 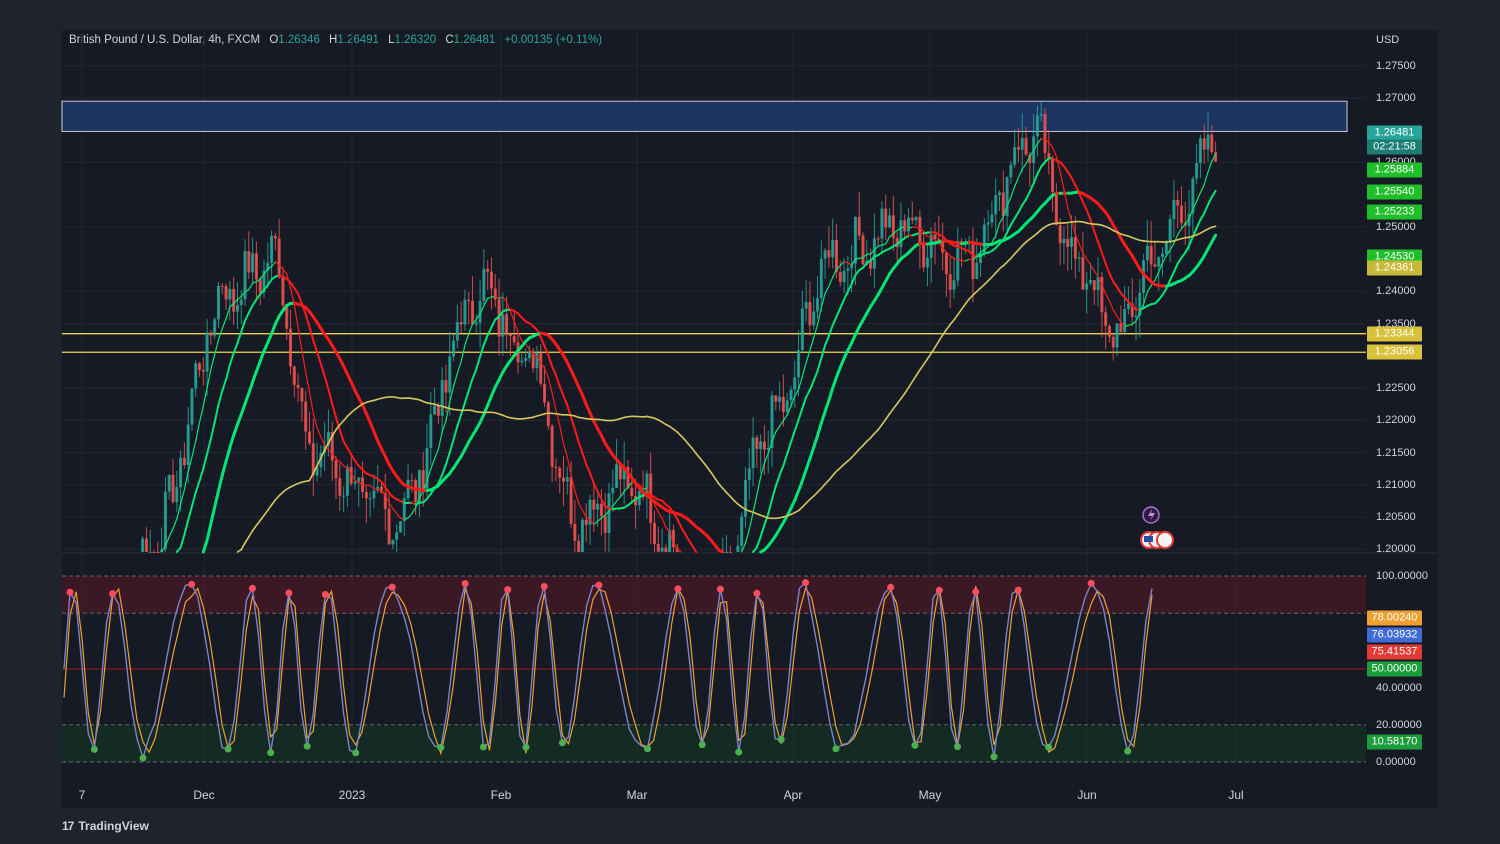 What do you see at coordinates (1148, 539) in the screenshot?
I see `us-flag-canton-icon` at bounding box center [1148, 539].